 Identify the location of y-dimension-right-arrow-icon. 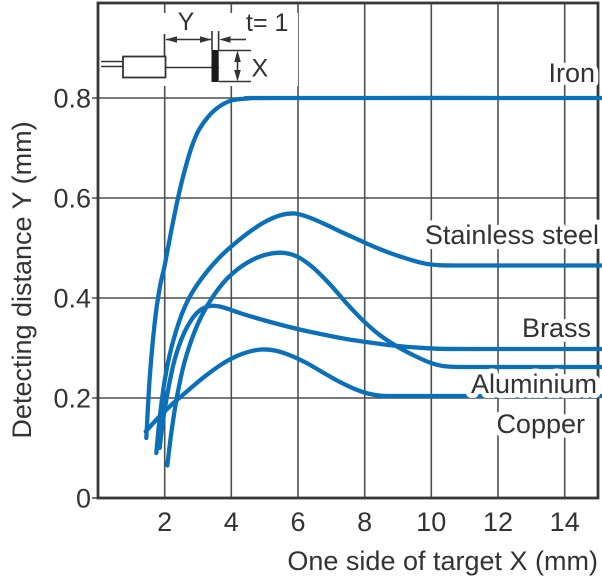
(206, 39).